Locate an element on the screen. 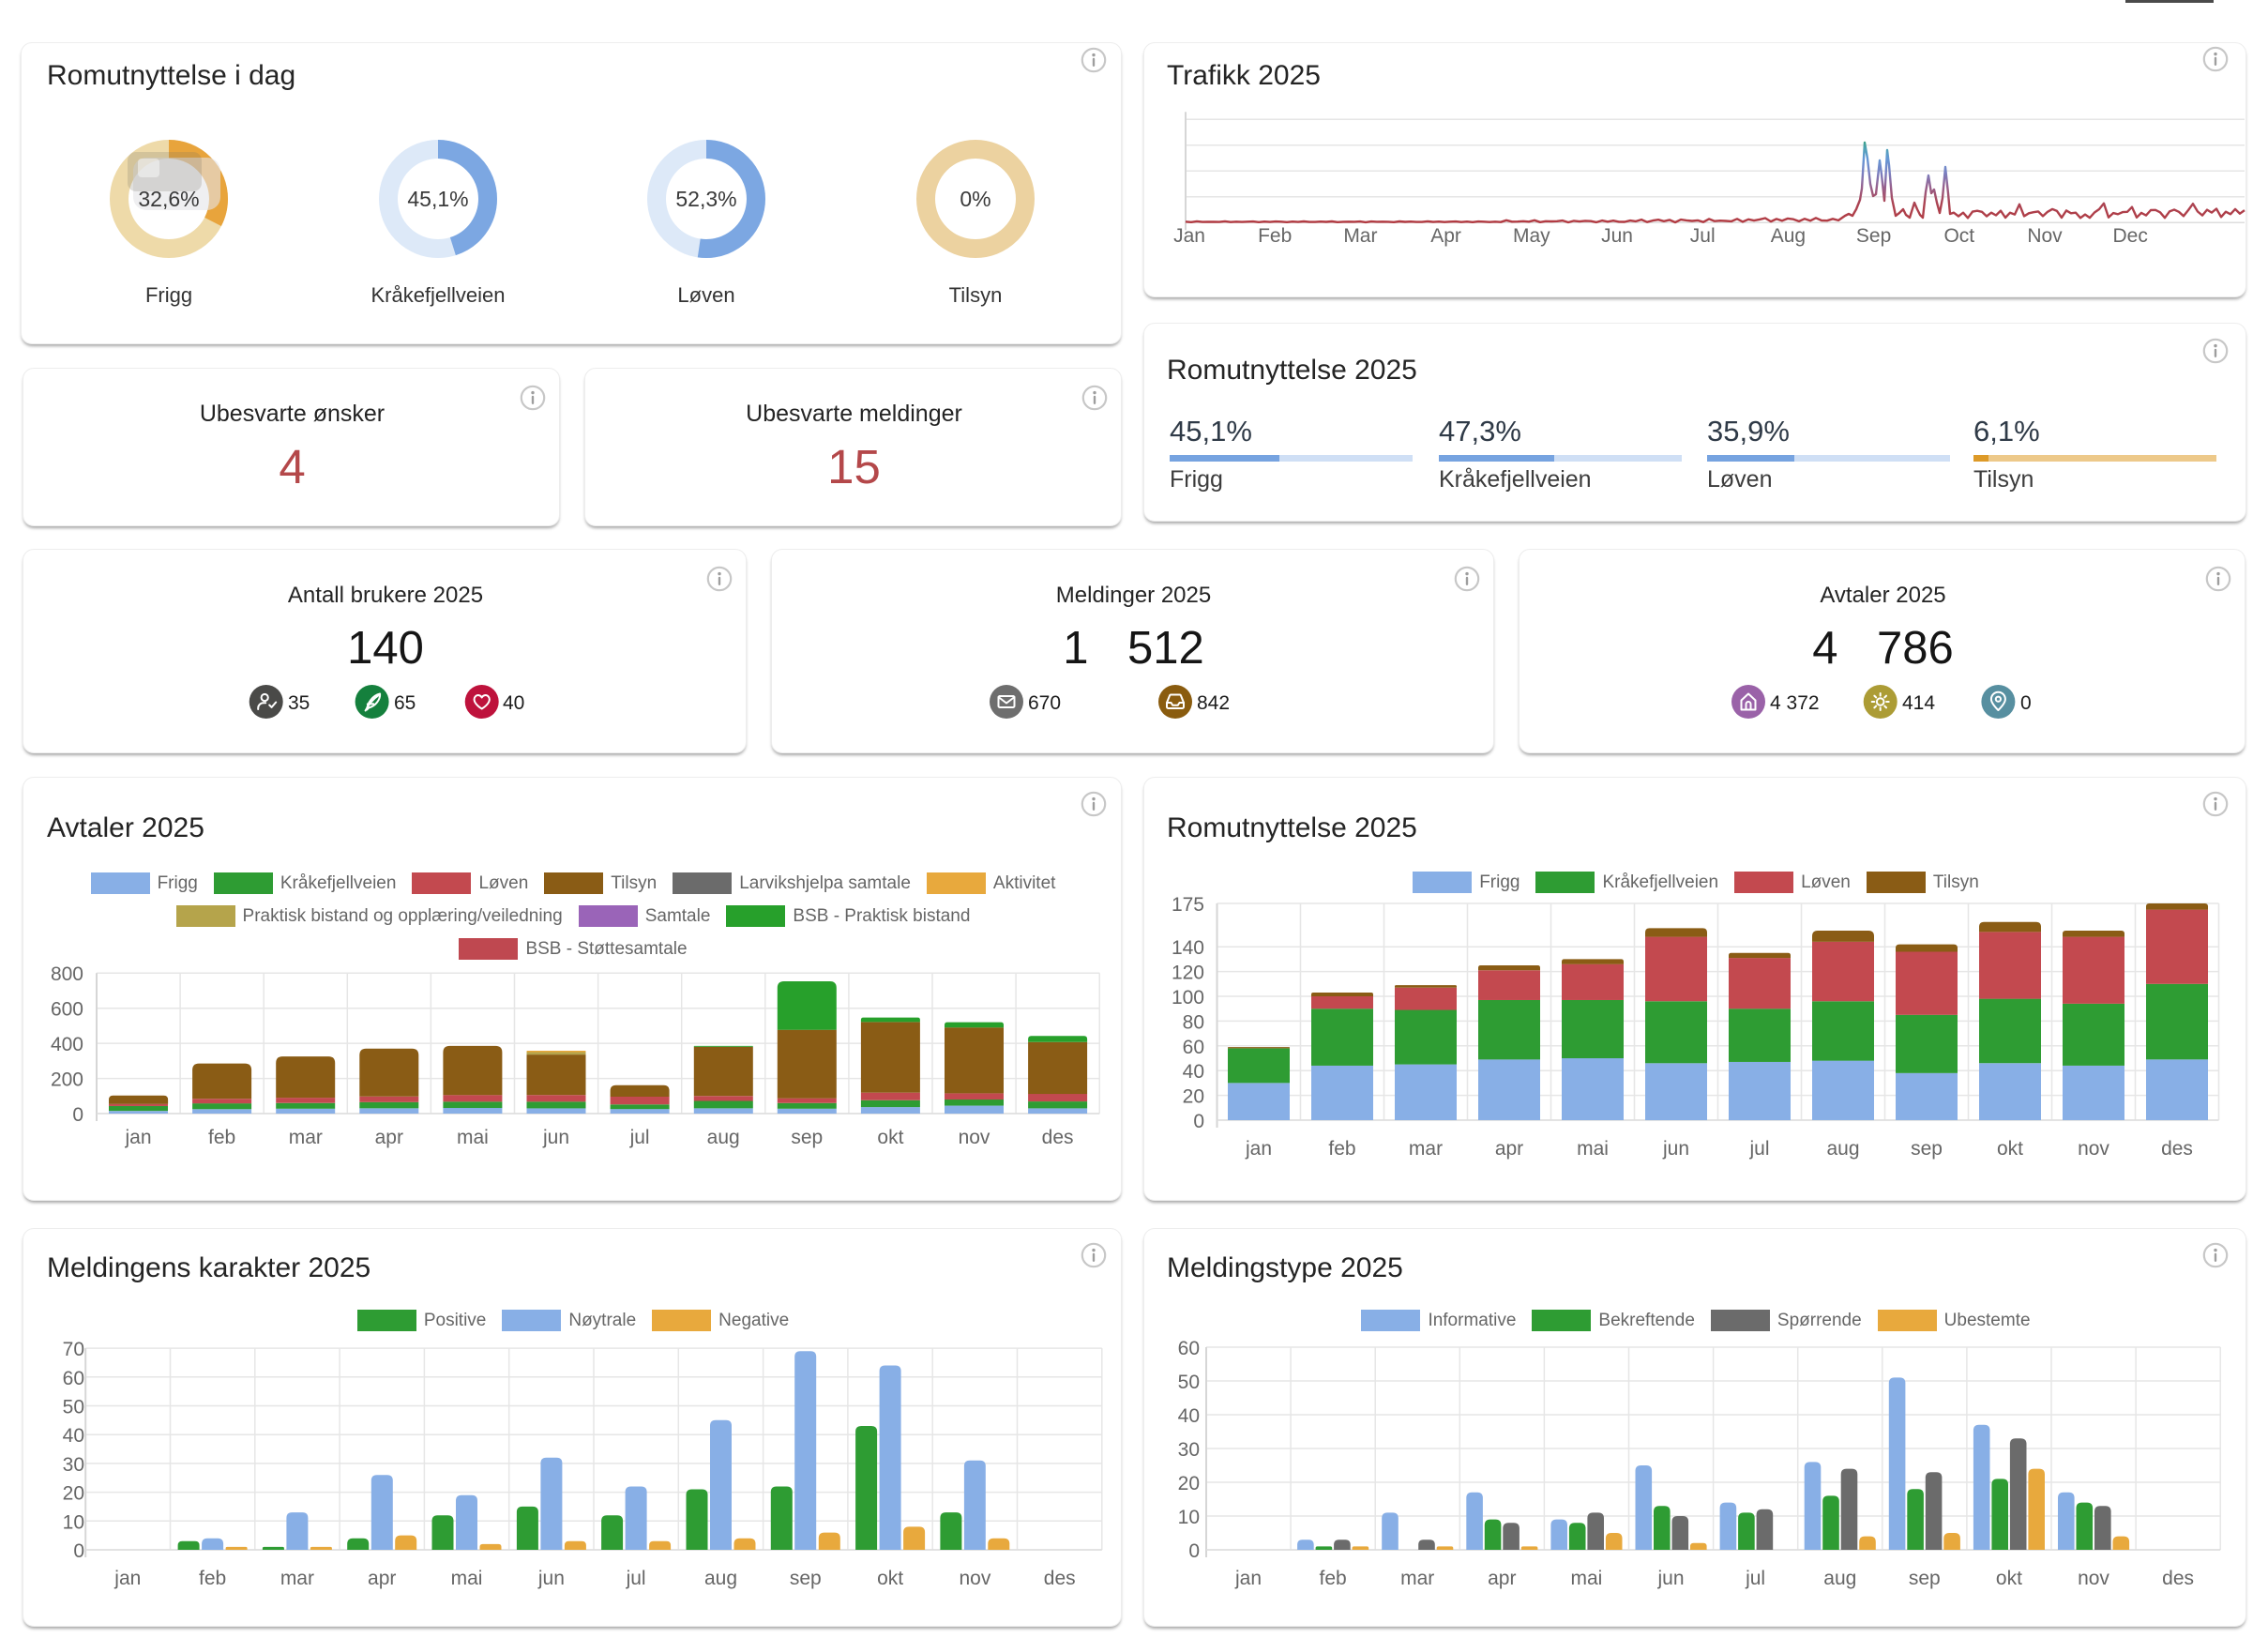  svg-text: 414 is located at coordinates (1918, 703).